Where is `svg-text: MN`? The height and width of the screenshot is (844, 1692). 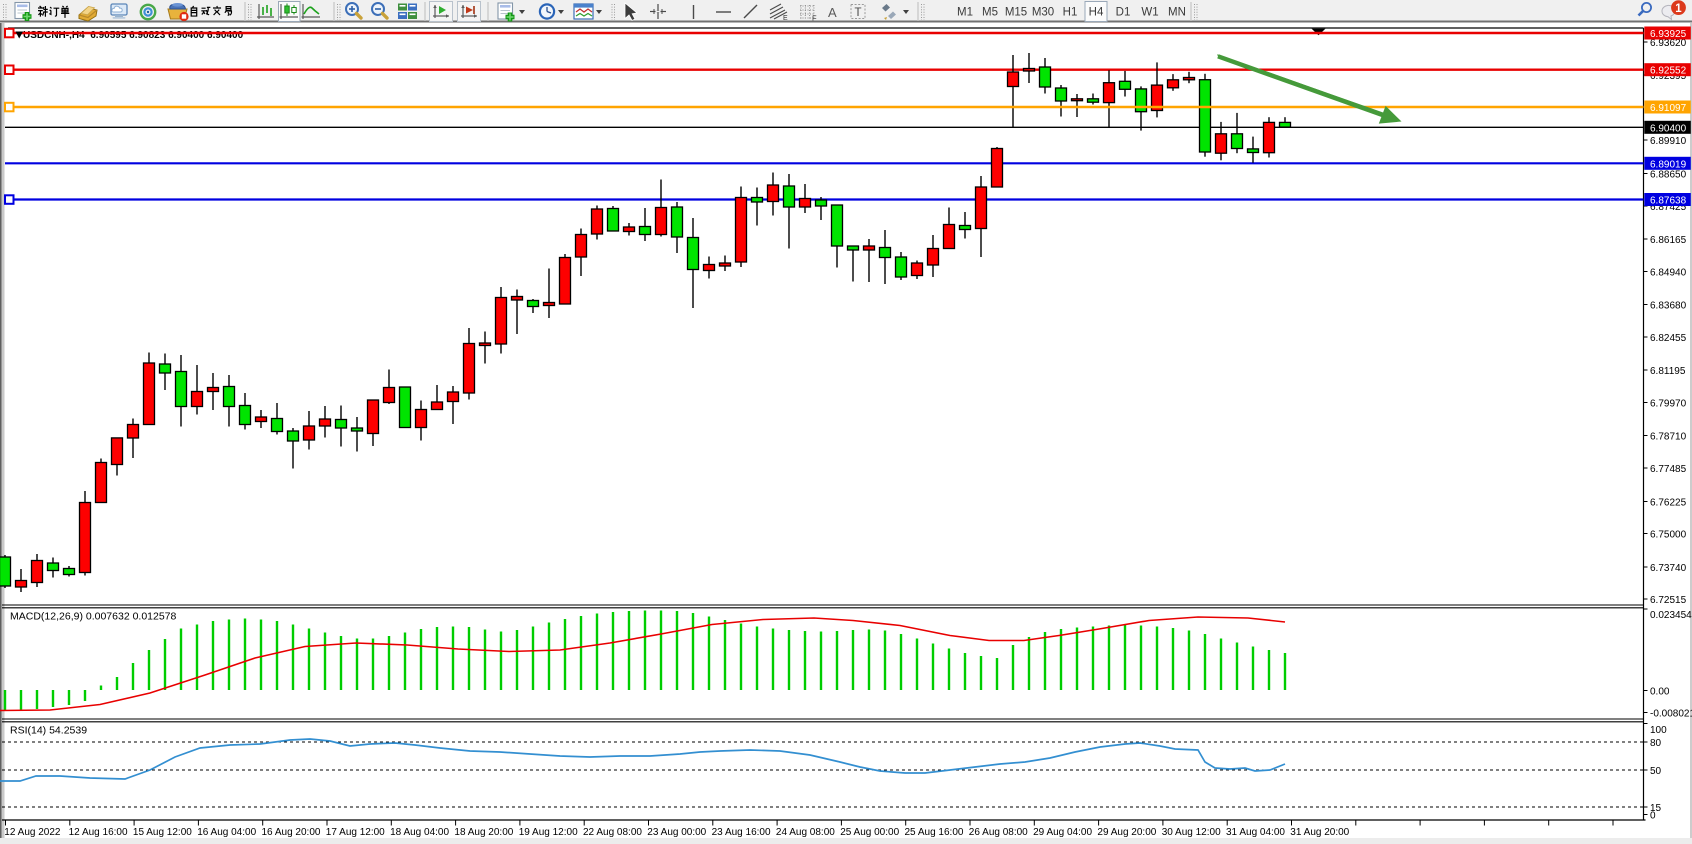
svg-text: MN is located at coordinates (1177, 13).